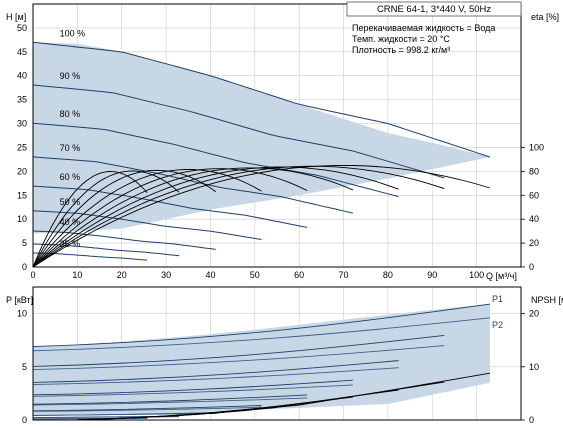  What do you see at coordinates (19, 300) in the screenshot?
I see `p-axis-title: P [кВт]` at bounding box center [19, 300].